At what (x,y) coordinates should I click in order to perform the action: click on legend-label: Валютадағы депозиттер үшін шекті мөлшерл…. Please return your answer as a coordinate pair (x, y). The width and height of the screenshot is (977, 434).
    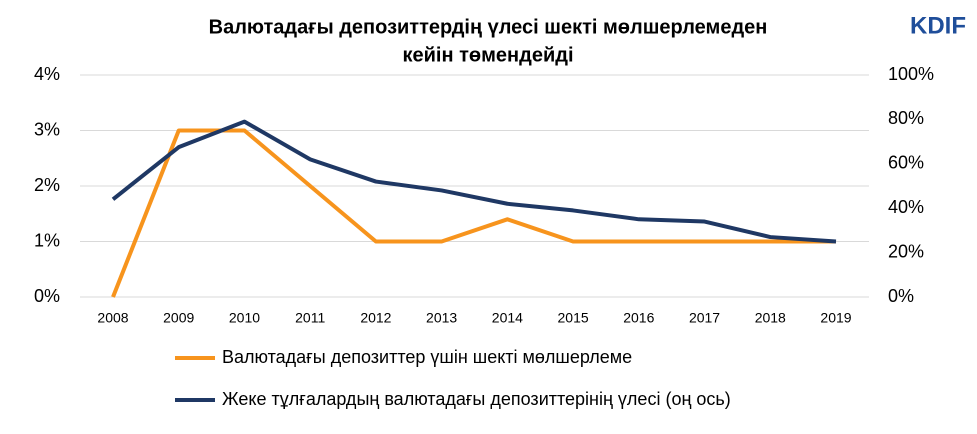
    Looking at the image, I should click on (427, 357).